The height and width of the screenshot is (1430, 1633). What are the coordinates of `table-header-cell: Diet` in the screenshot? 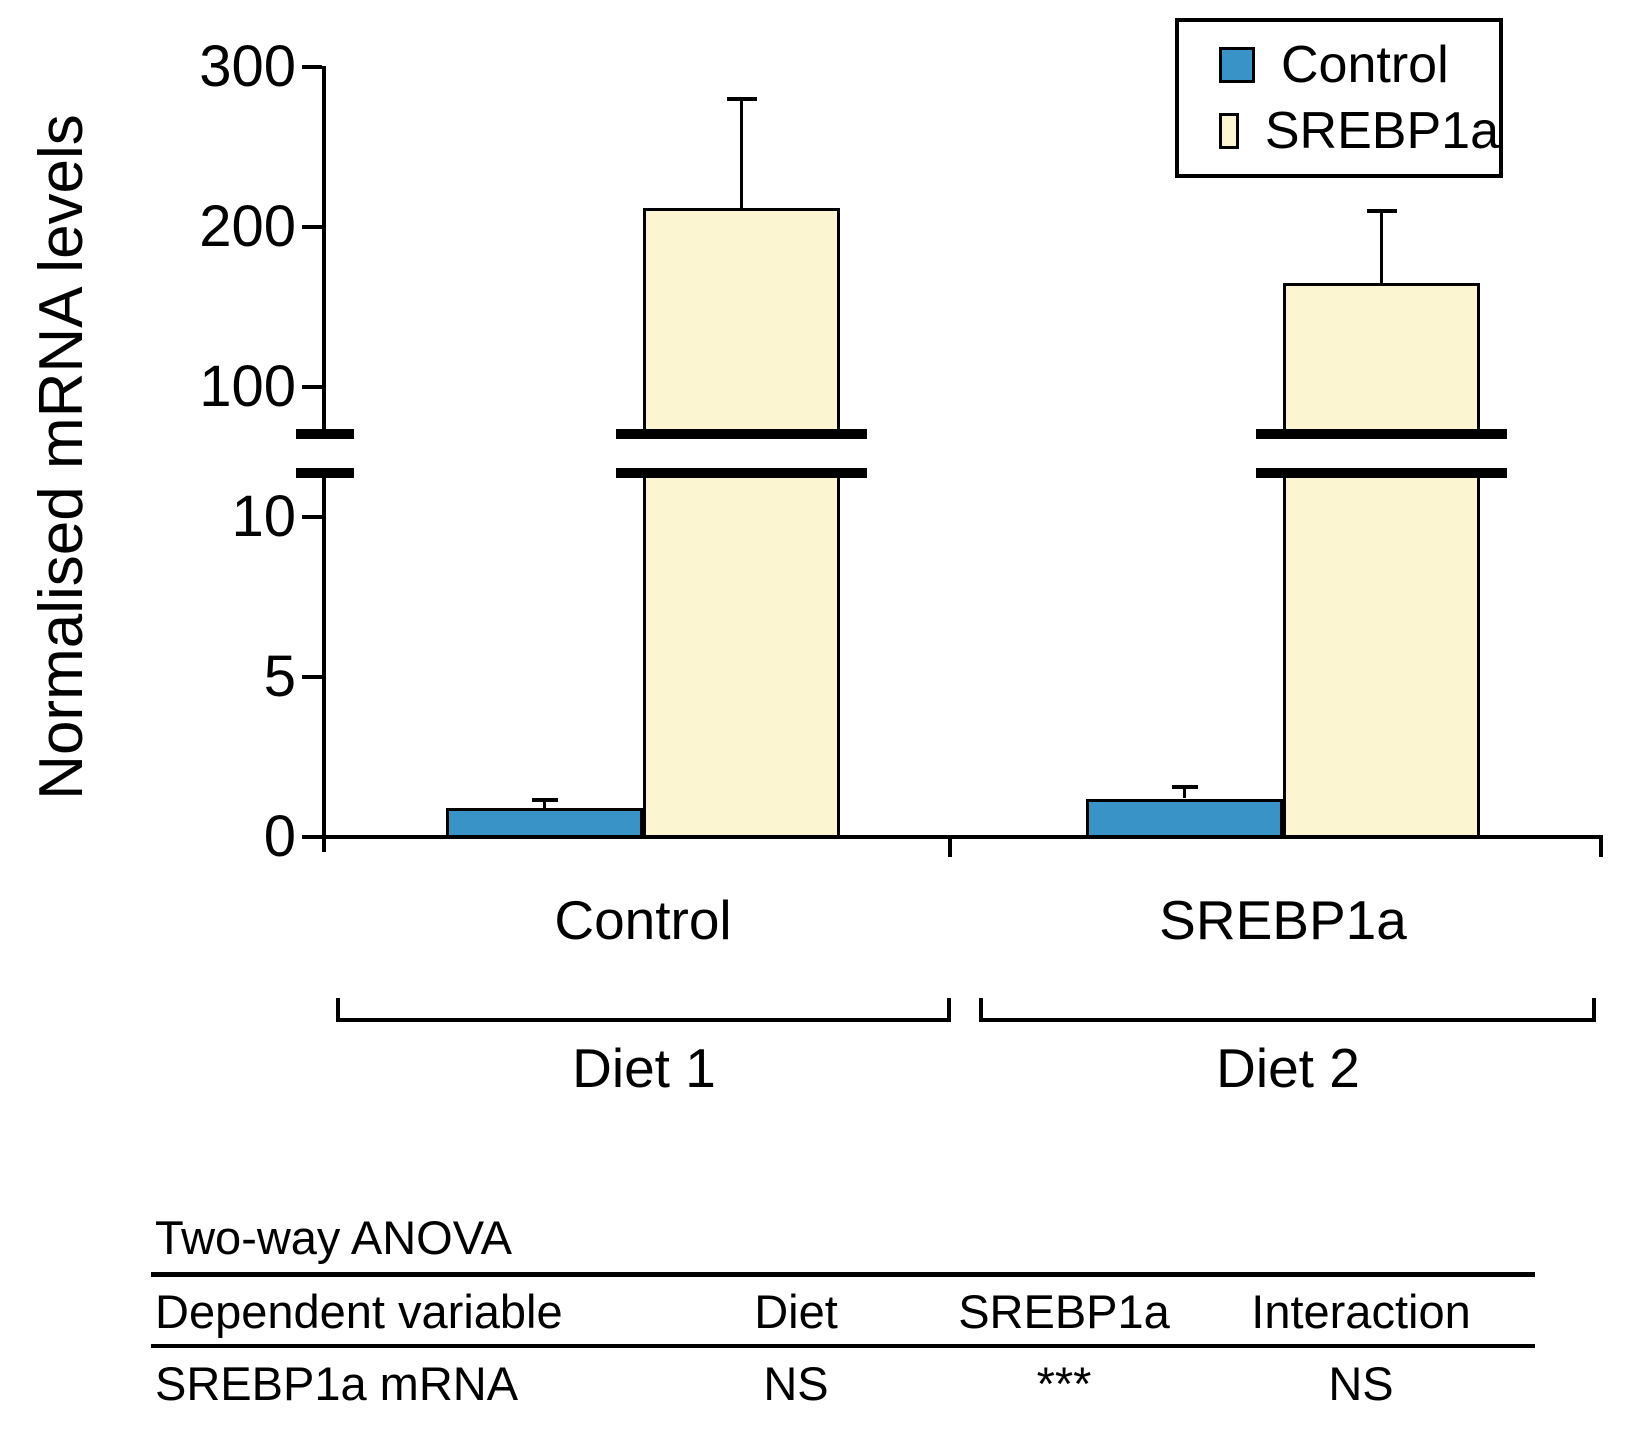 It's located at (796, 1311).